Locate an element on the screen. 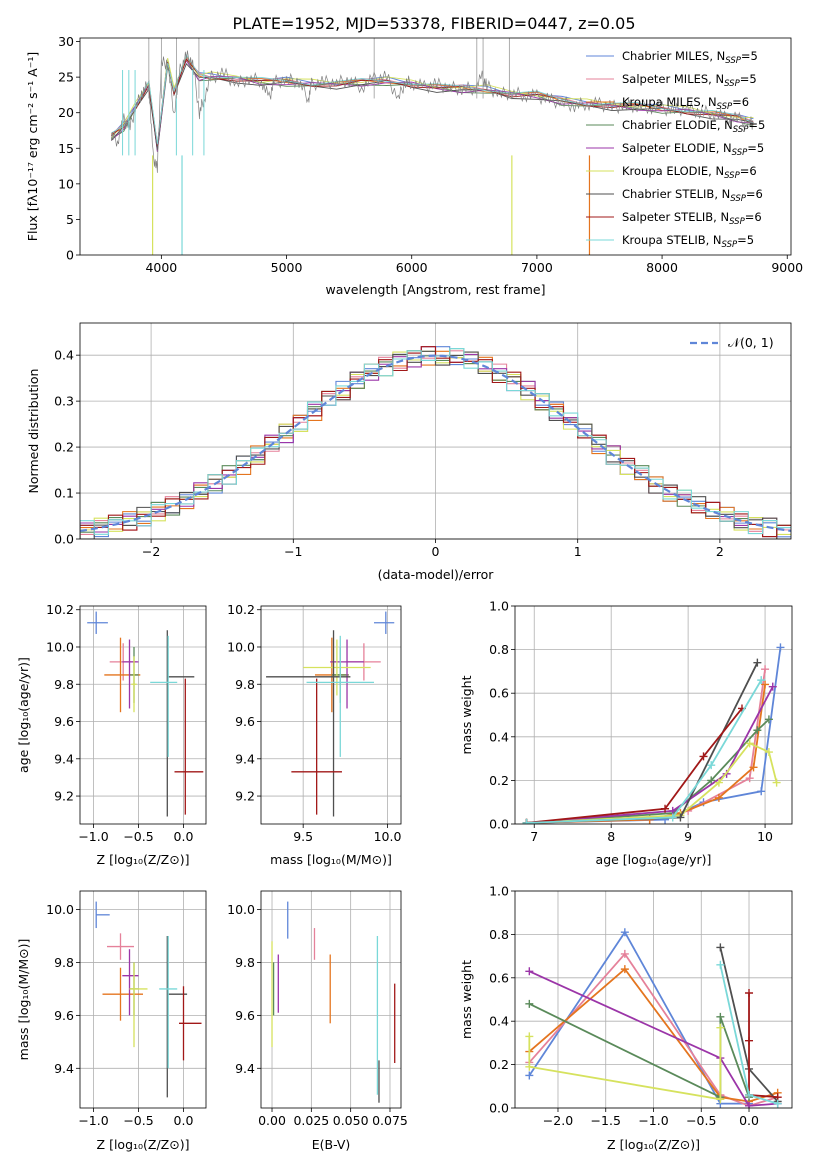 This screenshot has height=1170, width=819. legend-label-text: Chabrier STELIB, N is located at coordinates (676, 194).